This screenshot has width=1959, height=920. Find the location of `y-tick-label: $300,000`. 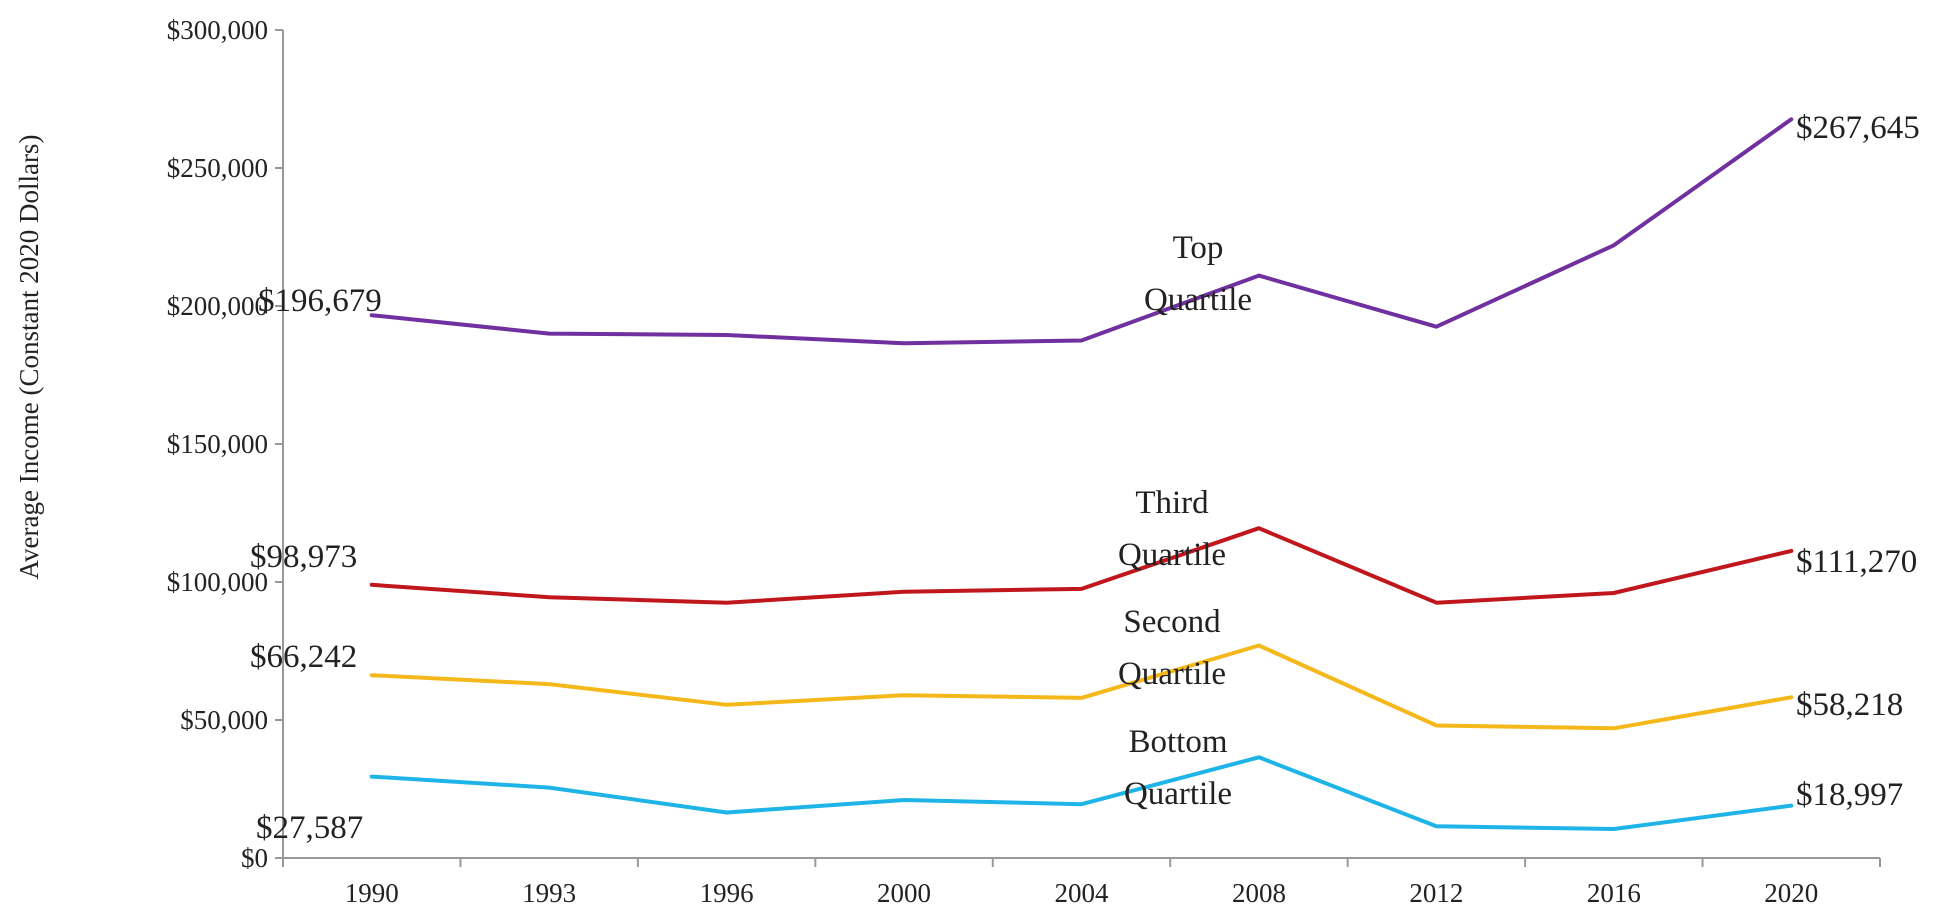

y-tick-label: $300,000 is located at coordinates (217, 30).